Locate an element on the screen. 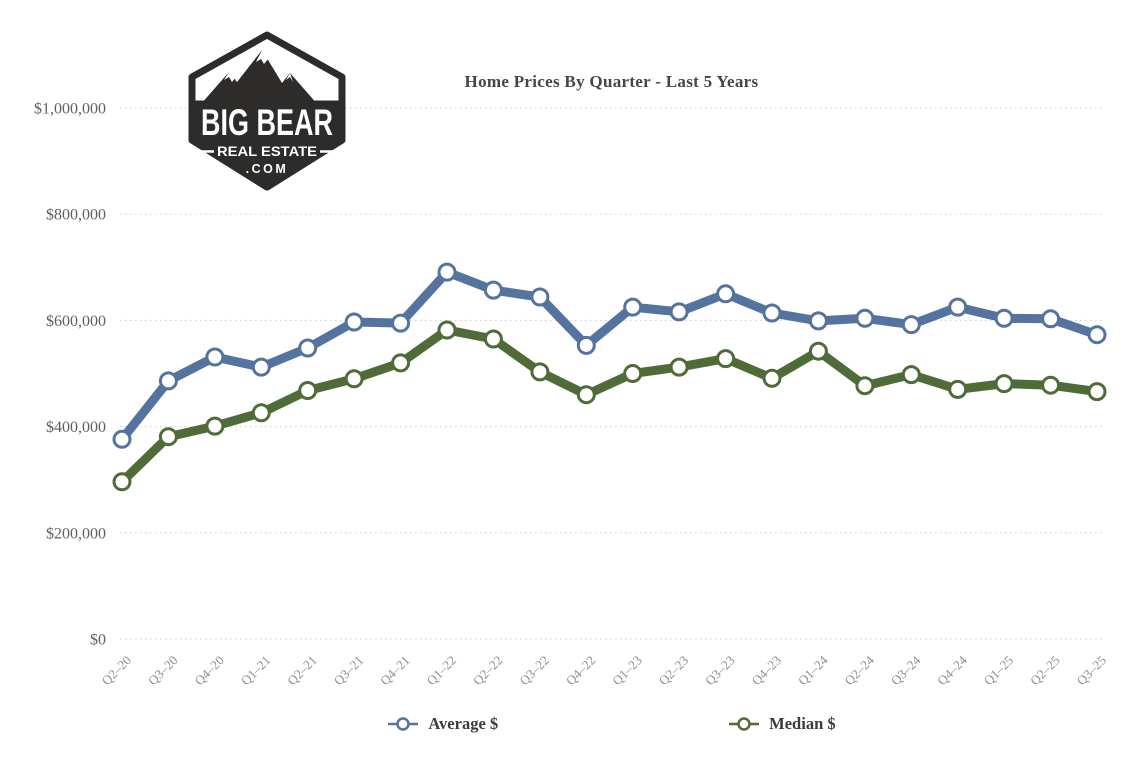  legend-item-average: Average $ is located at coordinates (442, 724).